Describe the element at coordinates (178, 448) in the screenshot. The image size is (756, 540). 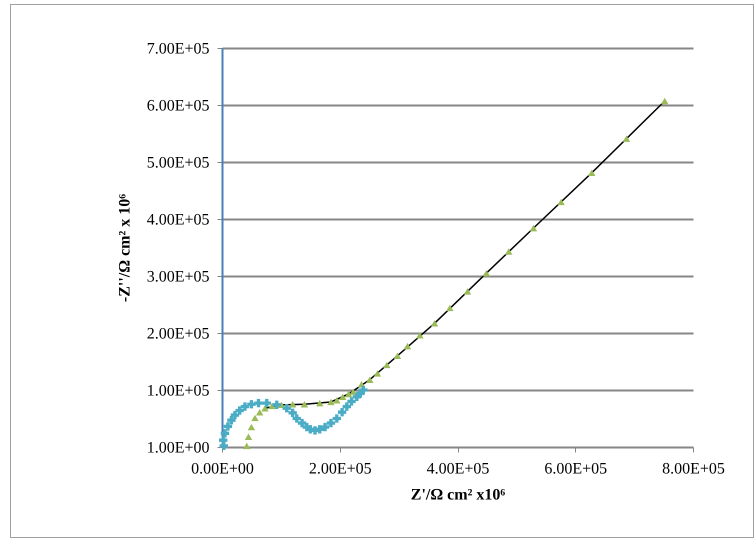
I see `y-tick-label: 1.00E+00` at that location.